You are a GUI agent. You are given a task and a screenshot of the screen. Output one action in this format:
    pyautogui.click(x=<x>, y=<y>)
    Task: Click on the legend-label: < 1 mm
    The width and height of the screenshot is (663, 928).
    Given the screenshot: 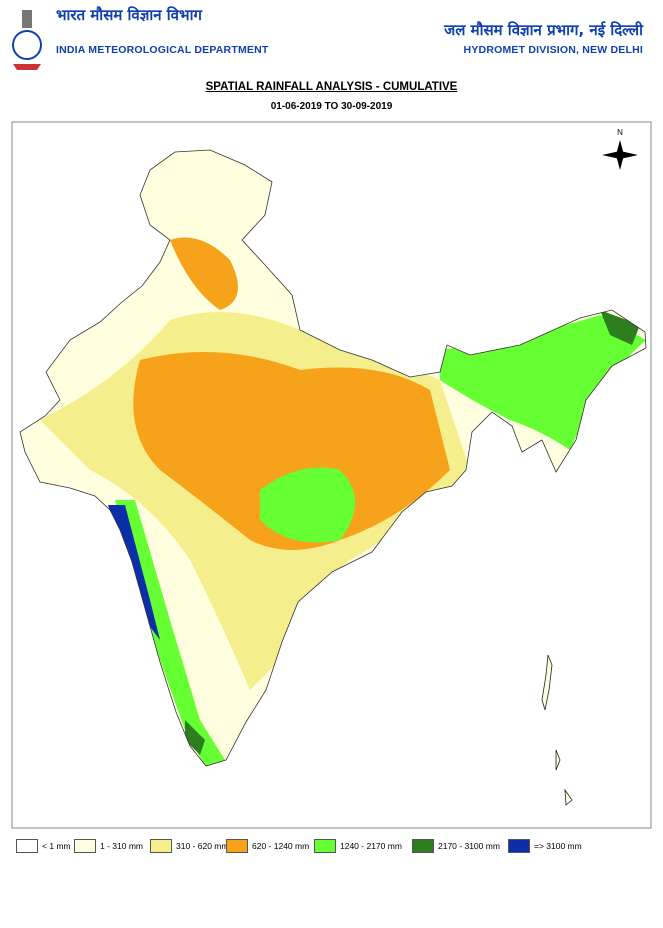 What is the action you would take?
    pyautogui.click(x=56, y=846)
    